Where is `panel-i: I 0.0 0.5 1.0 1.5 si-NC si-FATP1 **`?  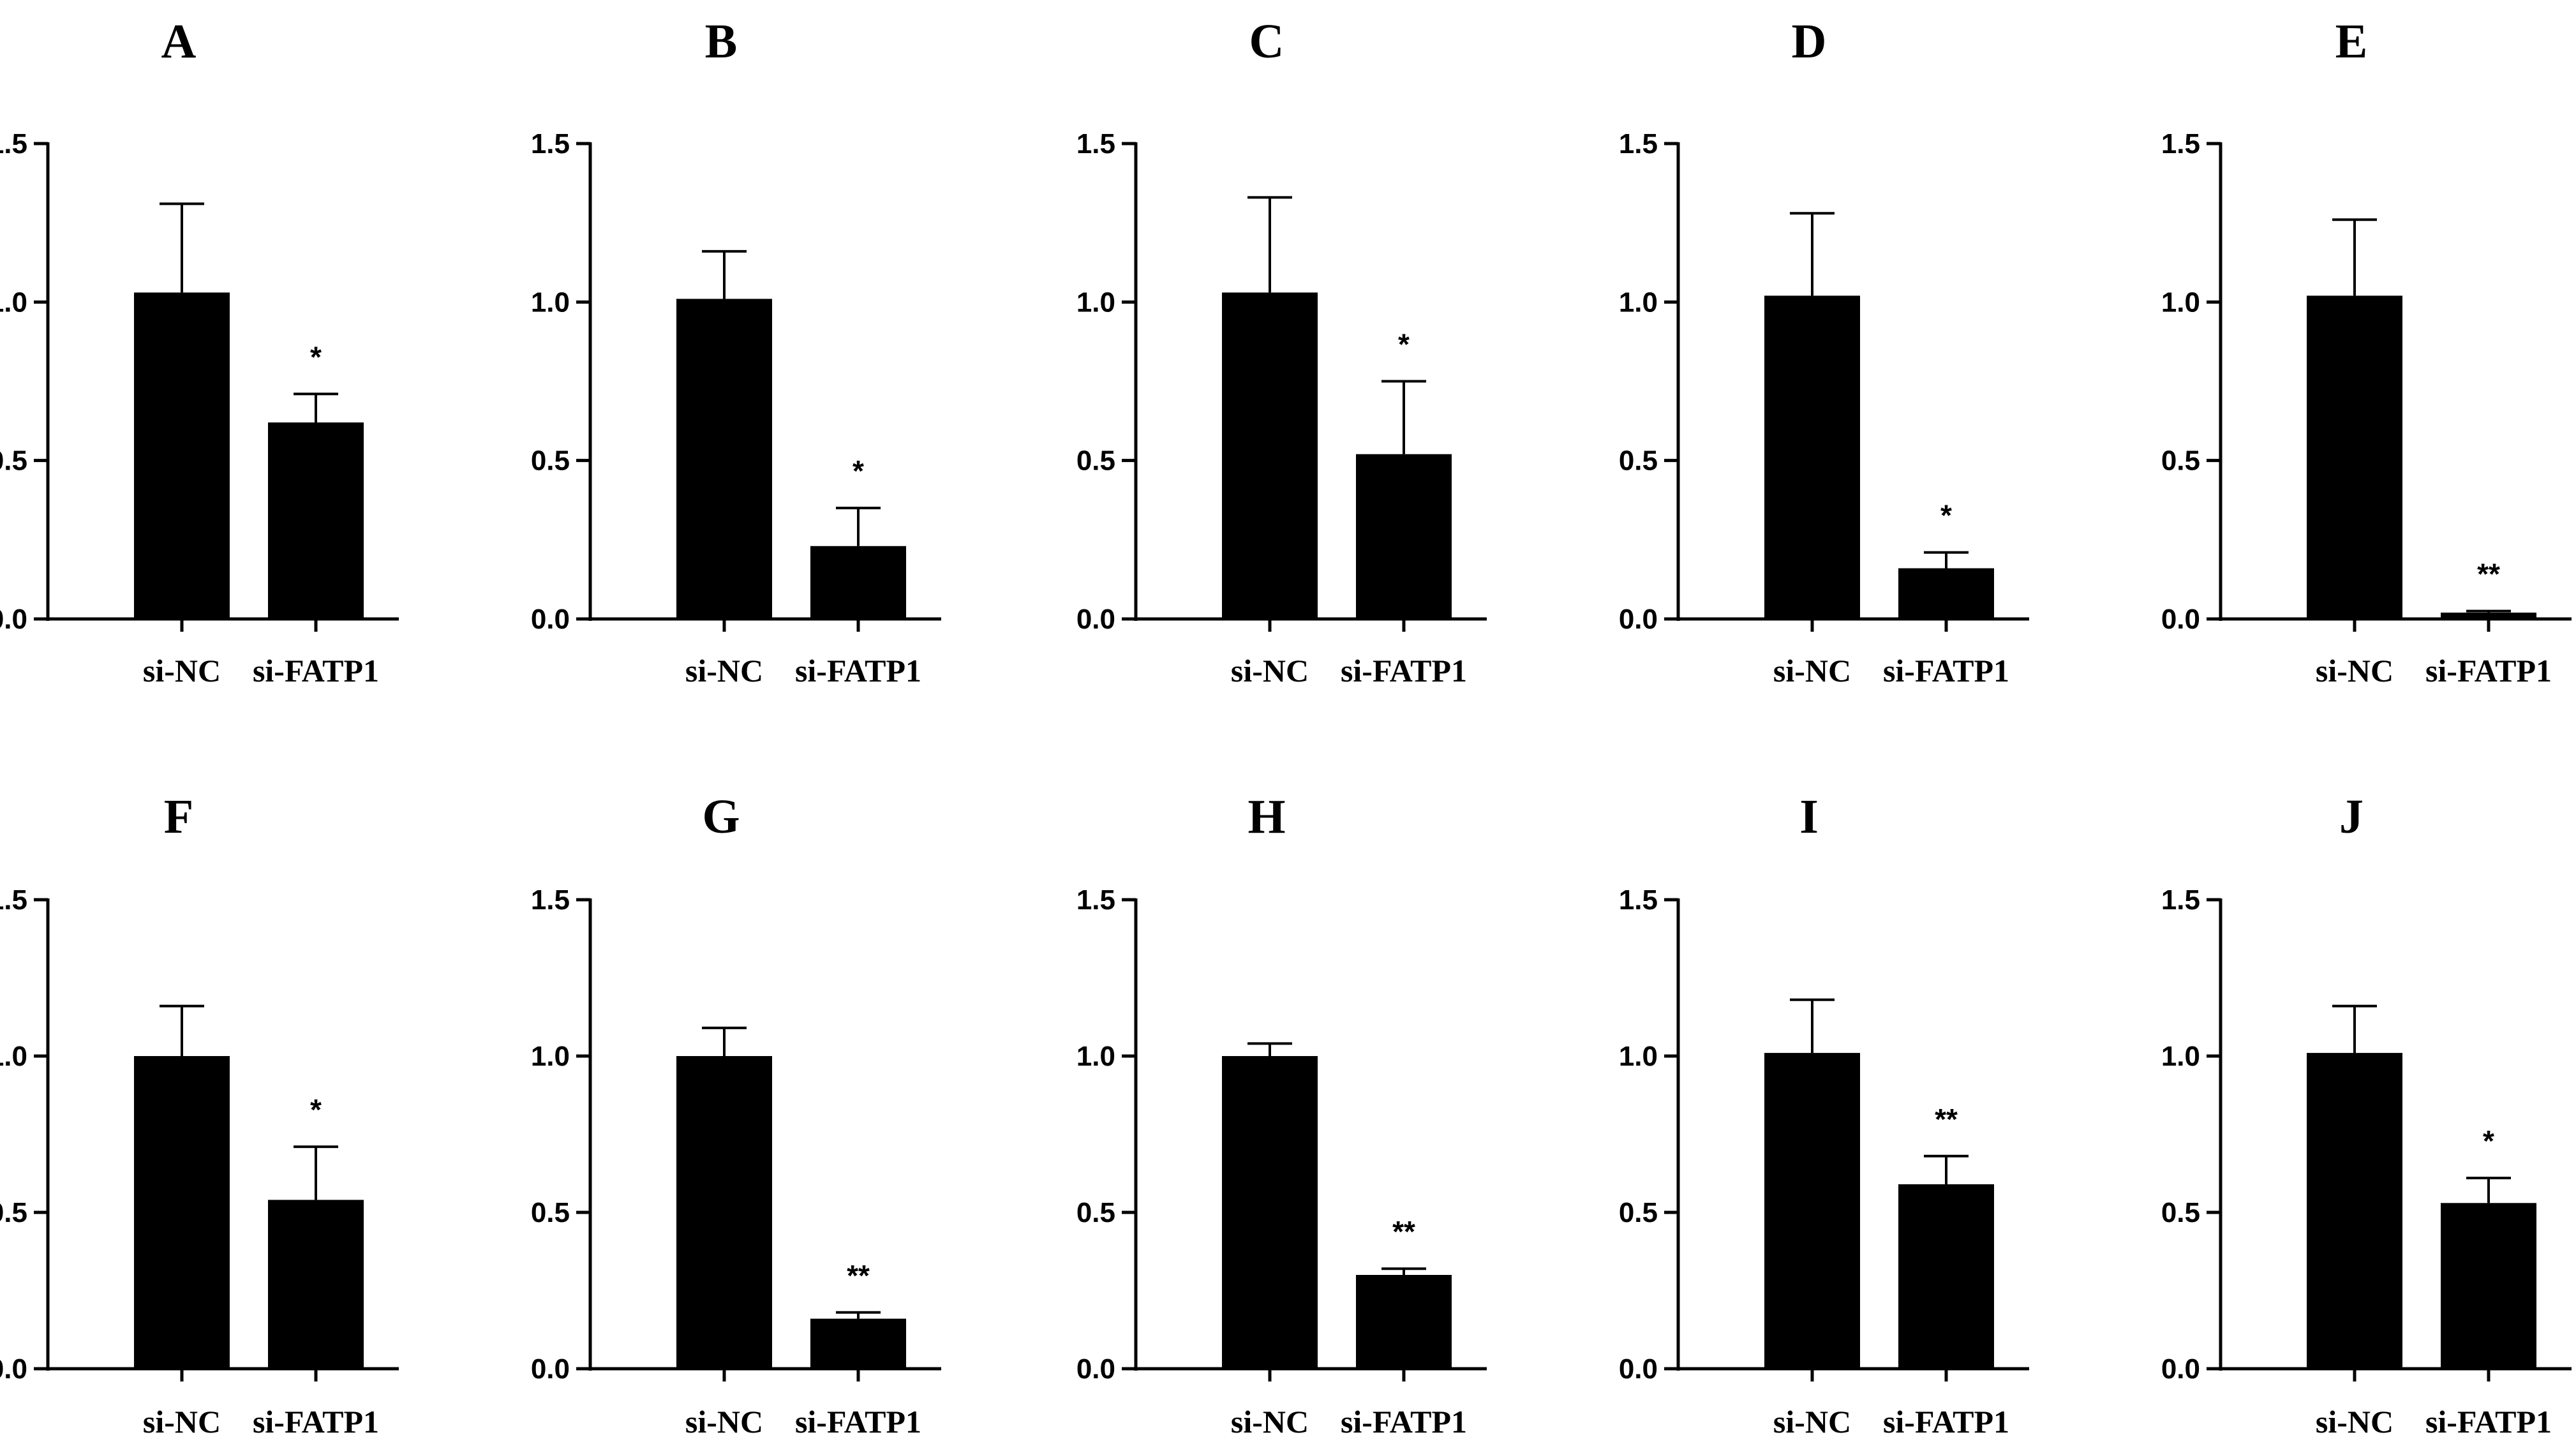 panel-i: I 0.0 0.5 1.0 1.5 si-NC si-FATP1 ** is located at coordinates (1824, 1113).